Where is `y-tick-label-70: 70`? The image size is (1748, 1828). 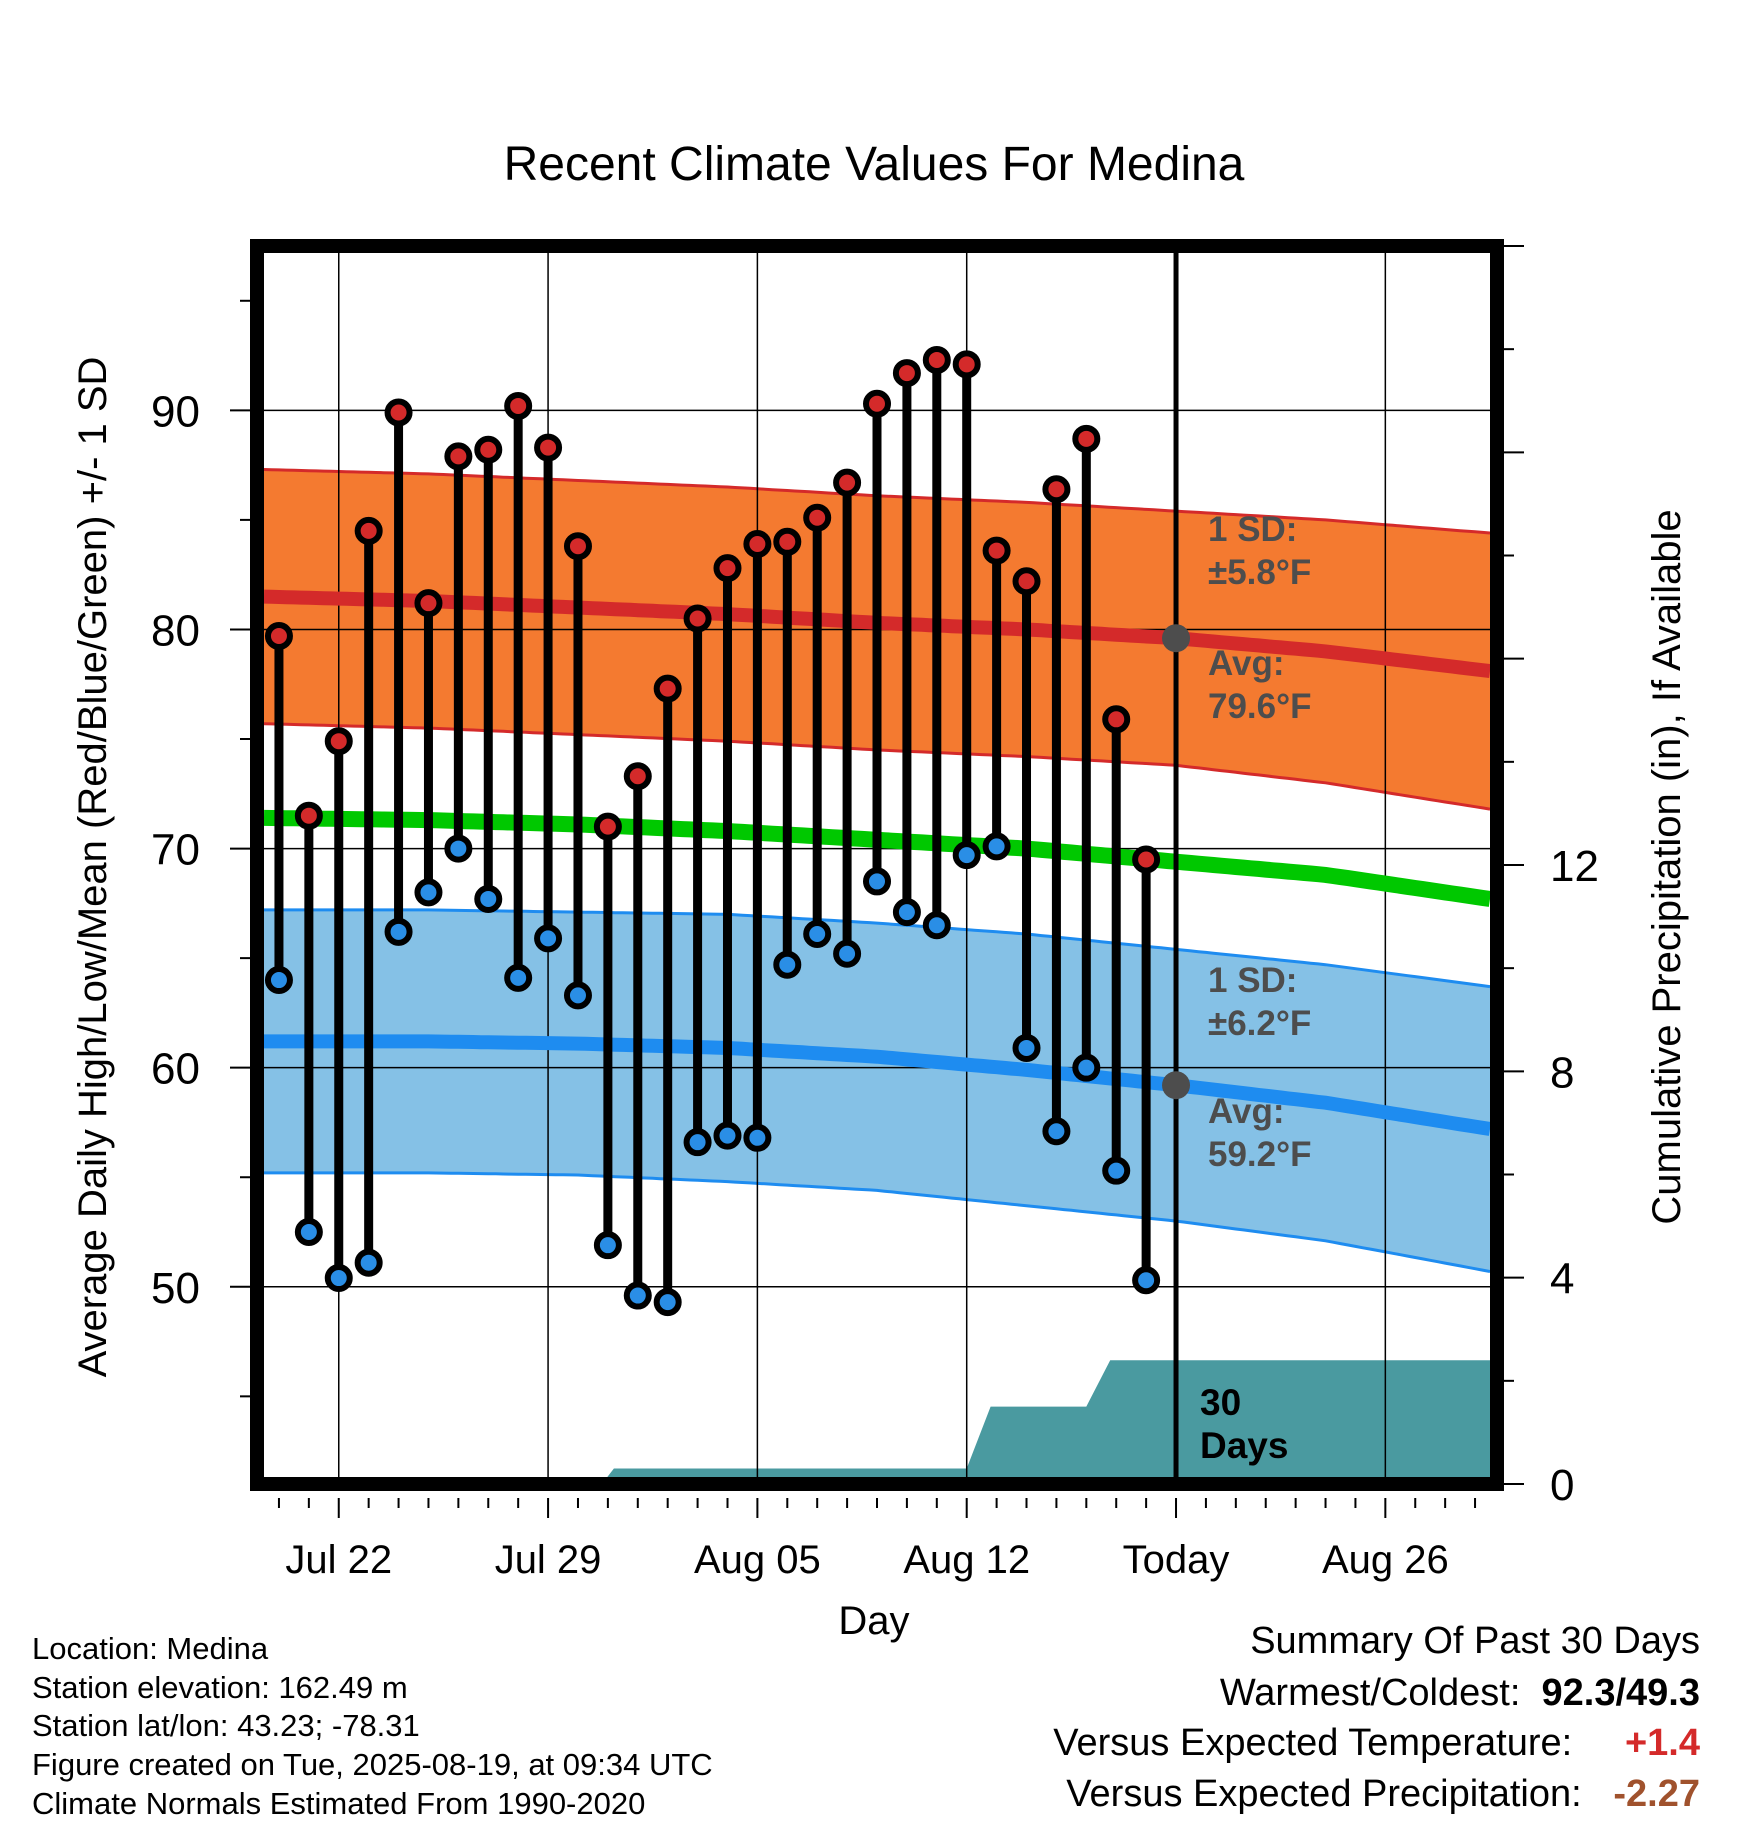
y-tick-label-70: 70 is located at coordinates (175, 850).